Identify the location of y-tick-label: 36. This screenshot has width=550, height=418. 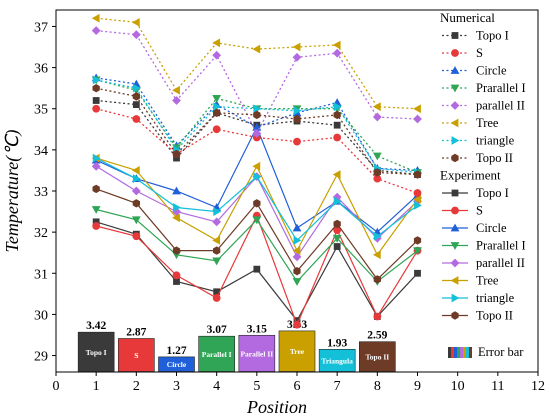
(41, 69).